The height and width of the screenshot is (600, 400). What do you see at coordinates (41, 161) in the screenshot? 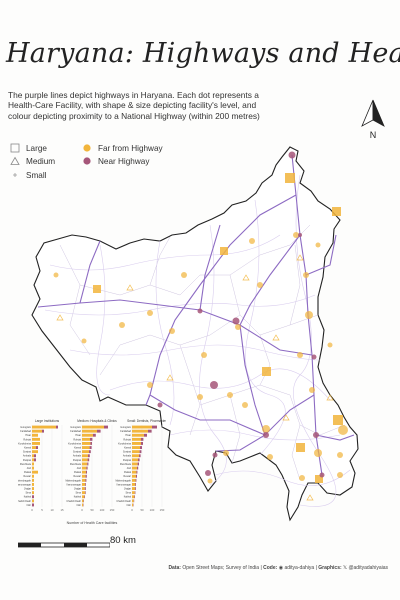
I see `legend-label-medium: Medium` at bounding box center [41, 161].